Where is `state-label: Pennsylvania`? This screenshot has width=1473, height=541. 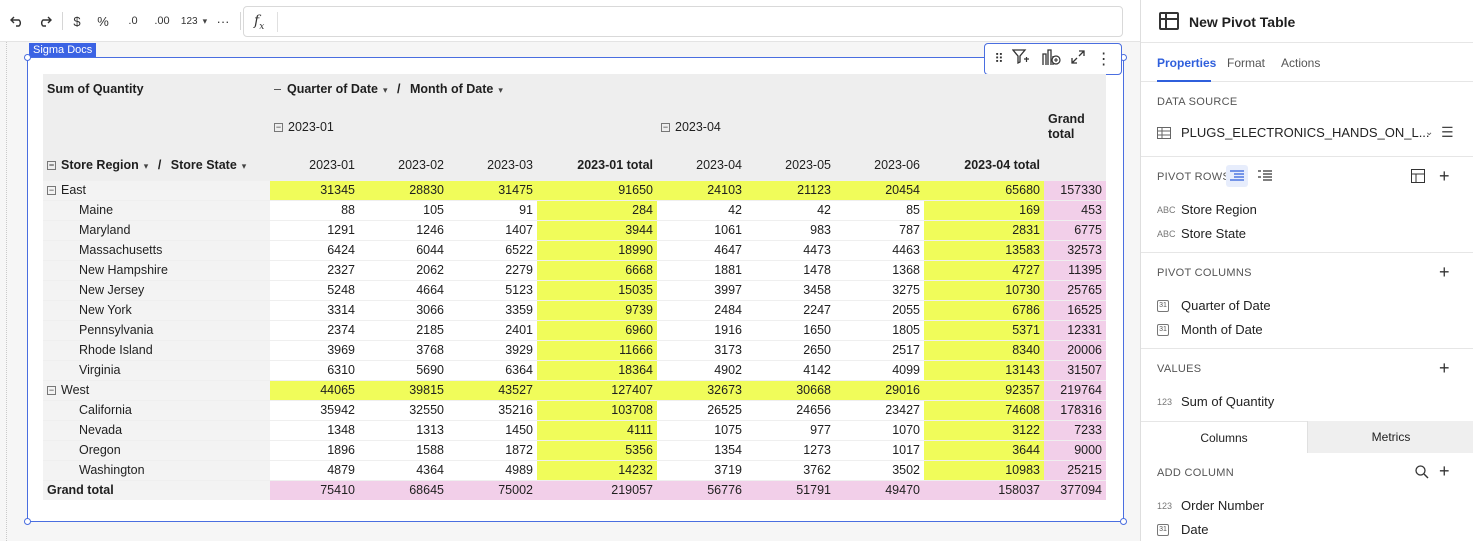 state-label: Pennsylvania is located at coordinates (156, 329).